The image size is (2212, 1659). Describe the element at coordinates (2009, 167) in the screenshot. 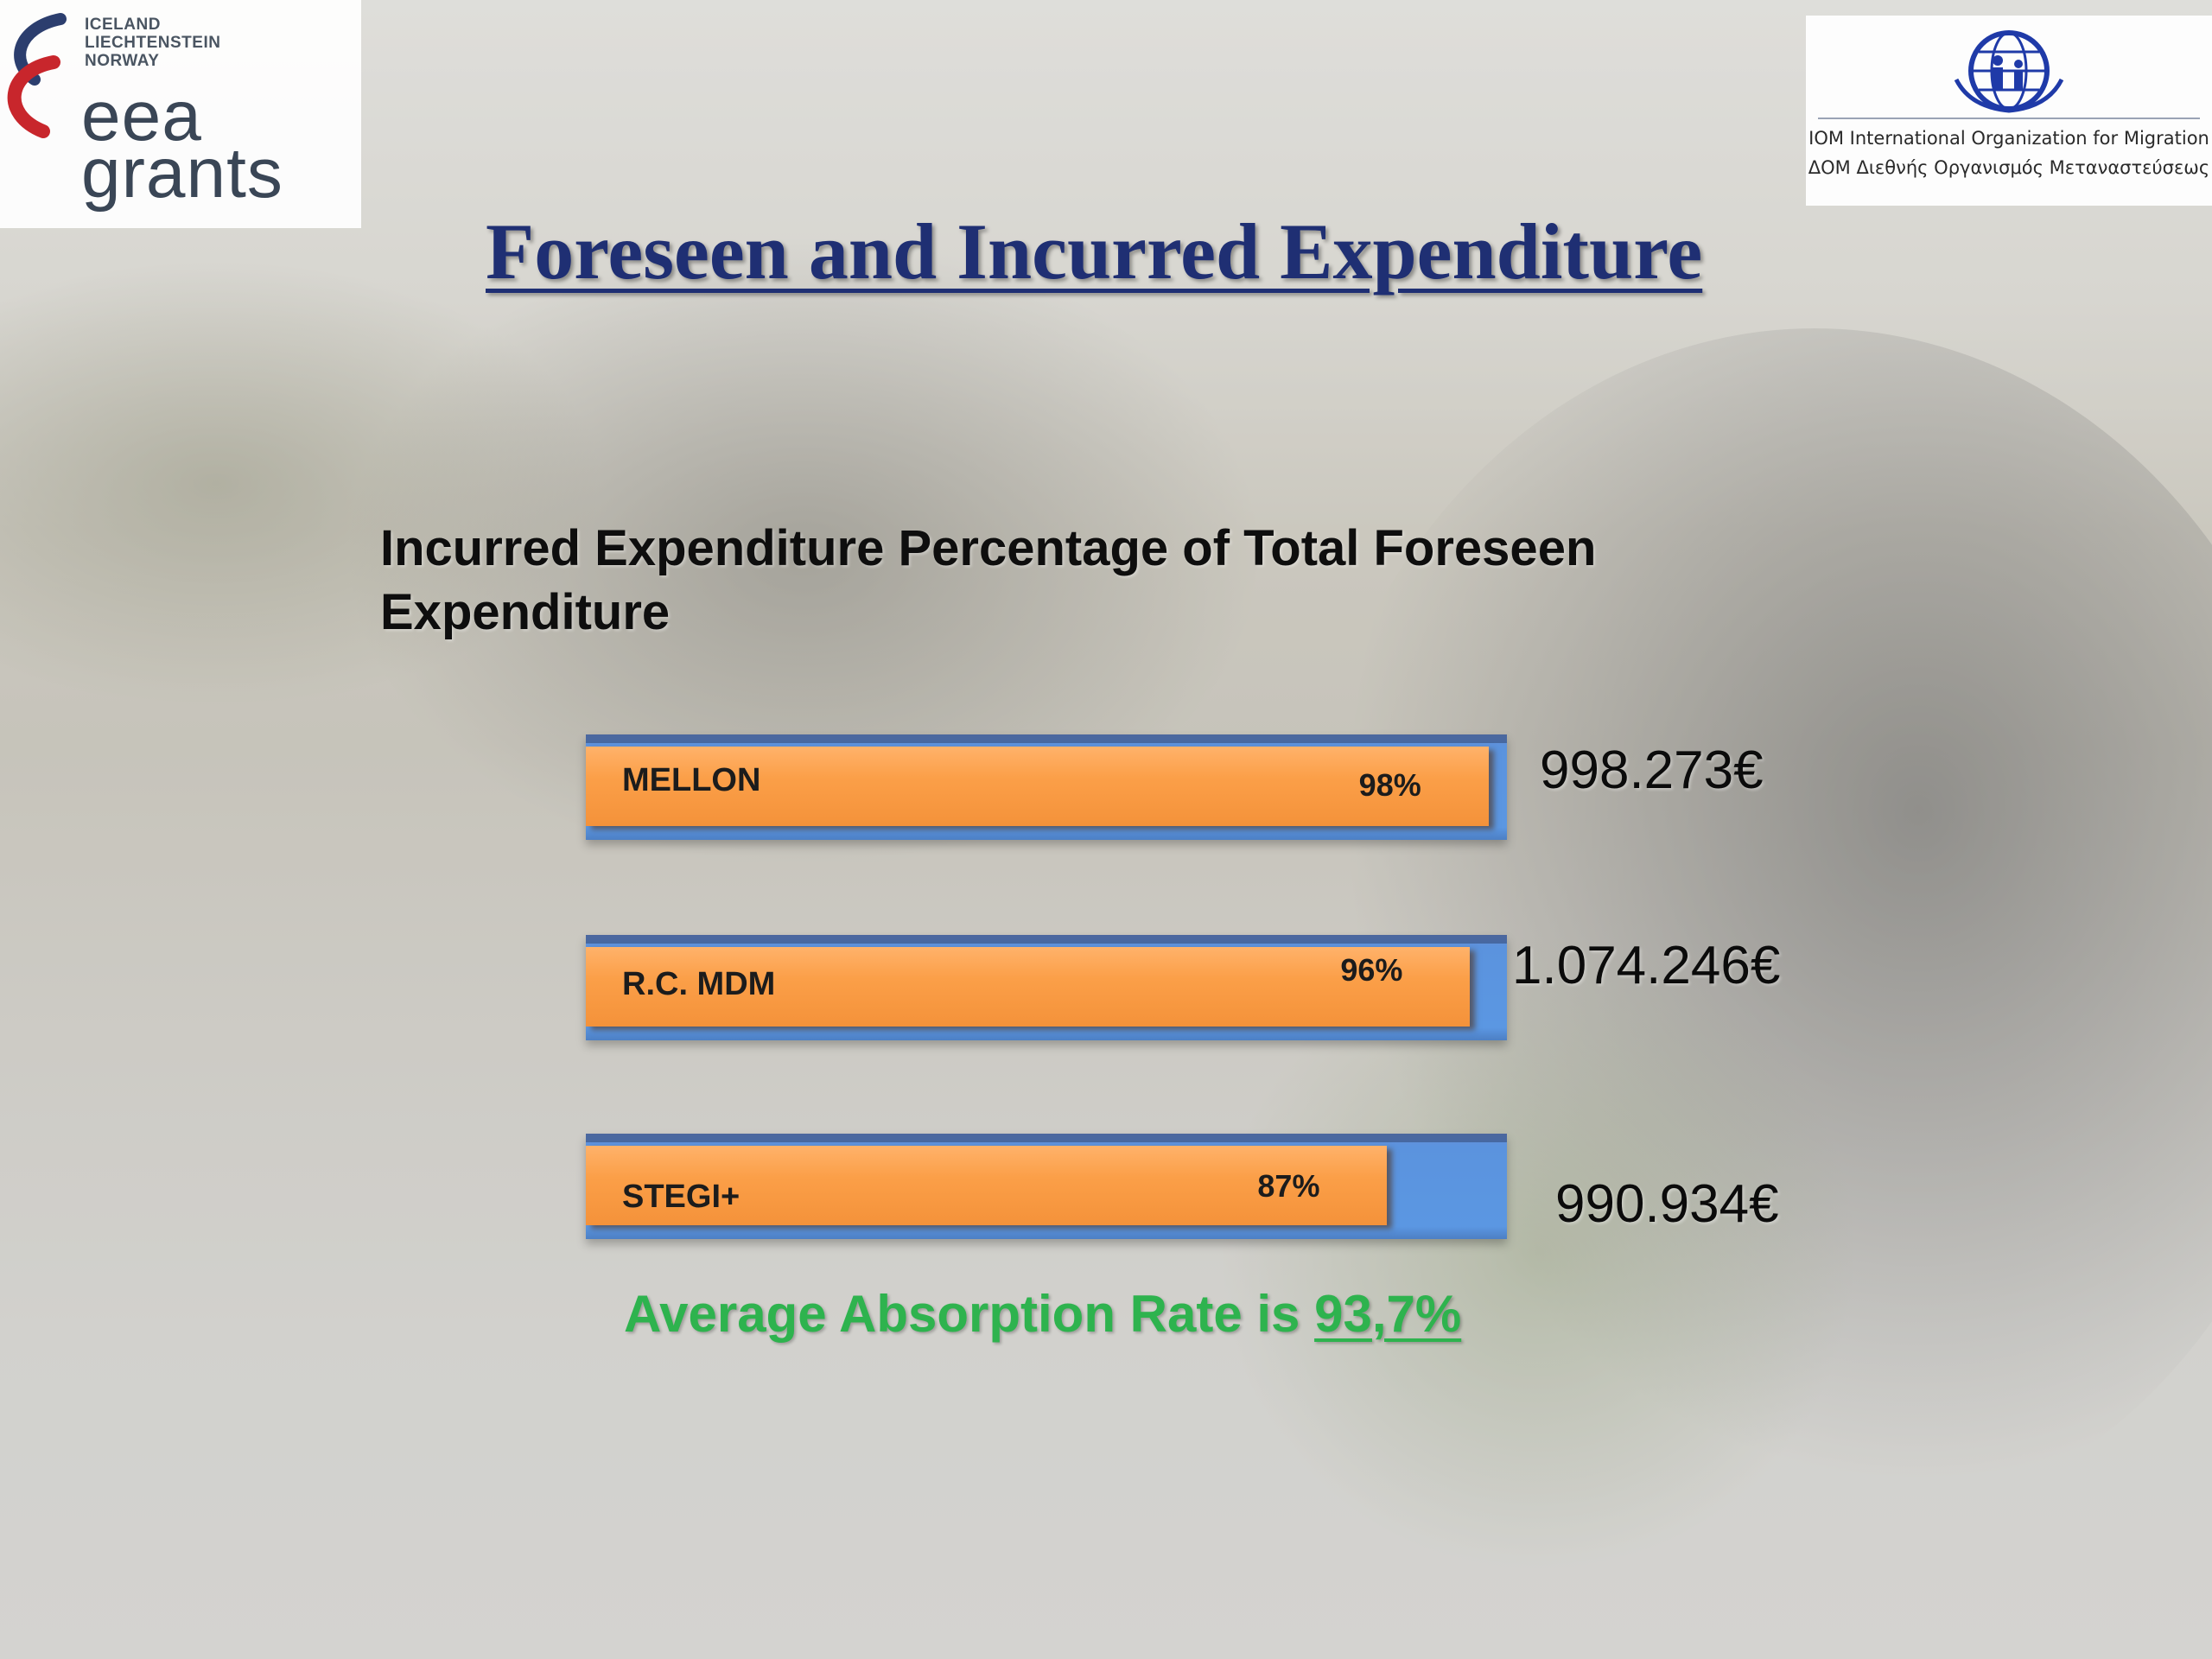

I see `iom-name-gr: ΔΟΜ Διεθνής Οργανισμός Μεταναστεύσεως` at that location.